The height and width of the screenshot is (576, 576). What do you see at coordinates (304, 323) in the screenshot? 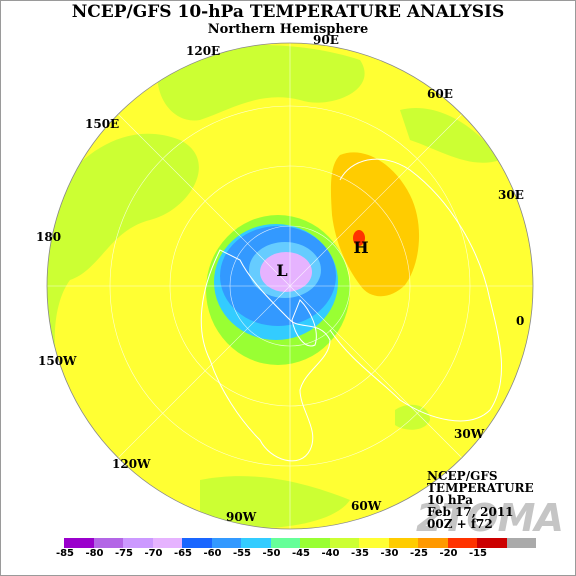
I see `greenland-outline` at bounding box center [304, 323].